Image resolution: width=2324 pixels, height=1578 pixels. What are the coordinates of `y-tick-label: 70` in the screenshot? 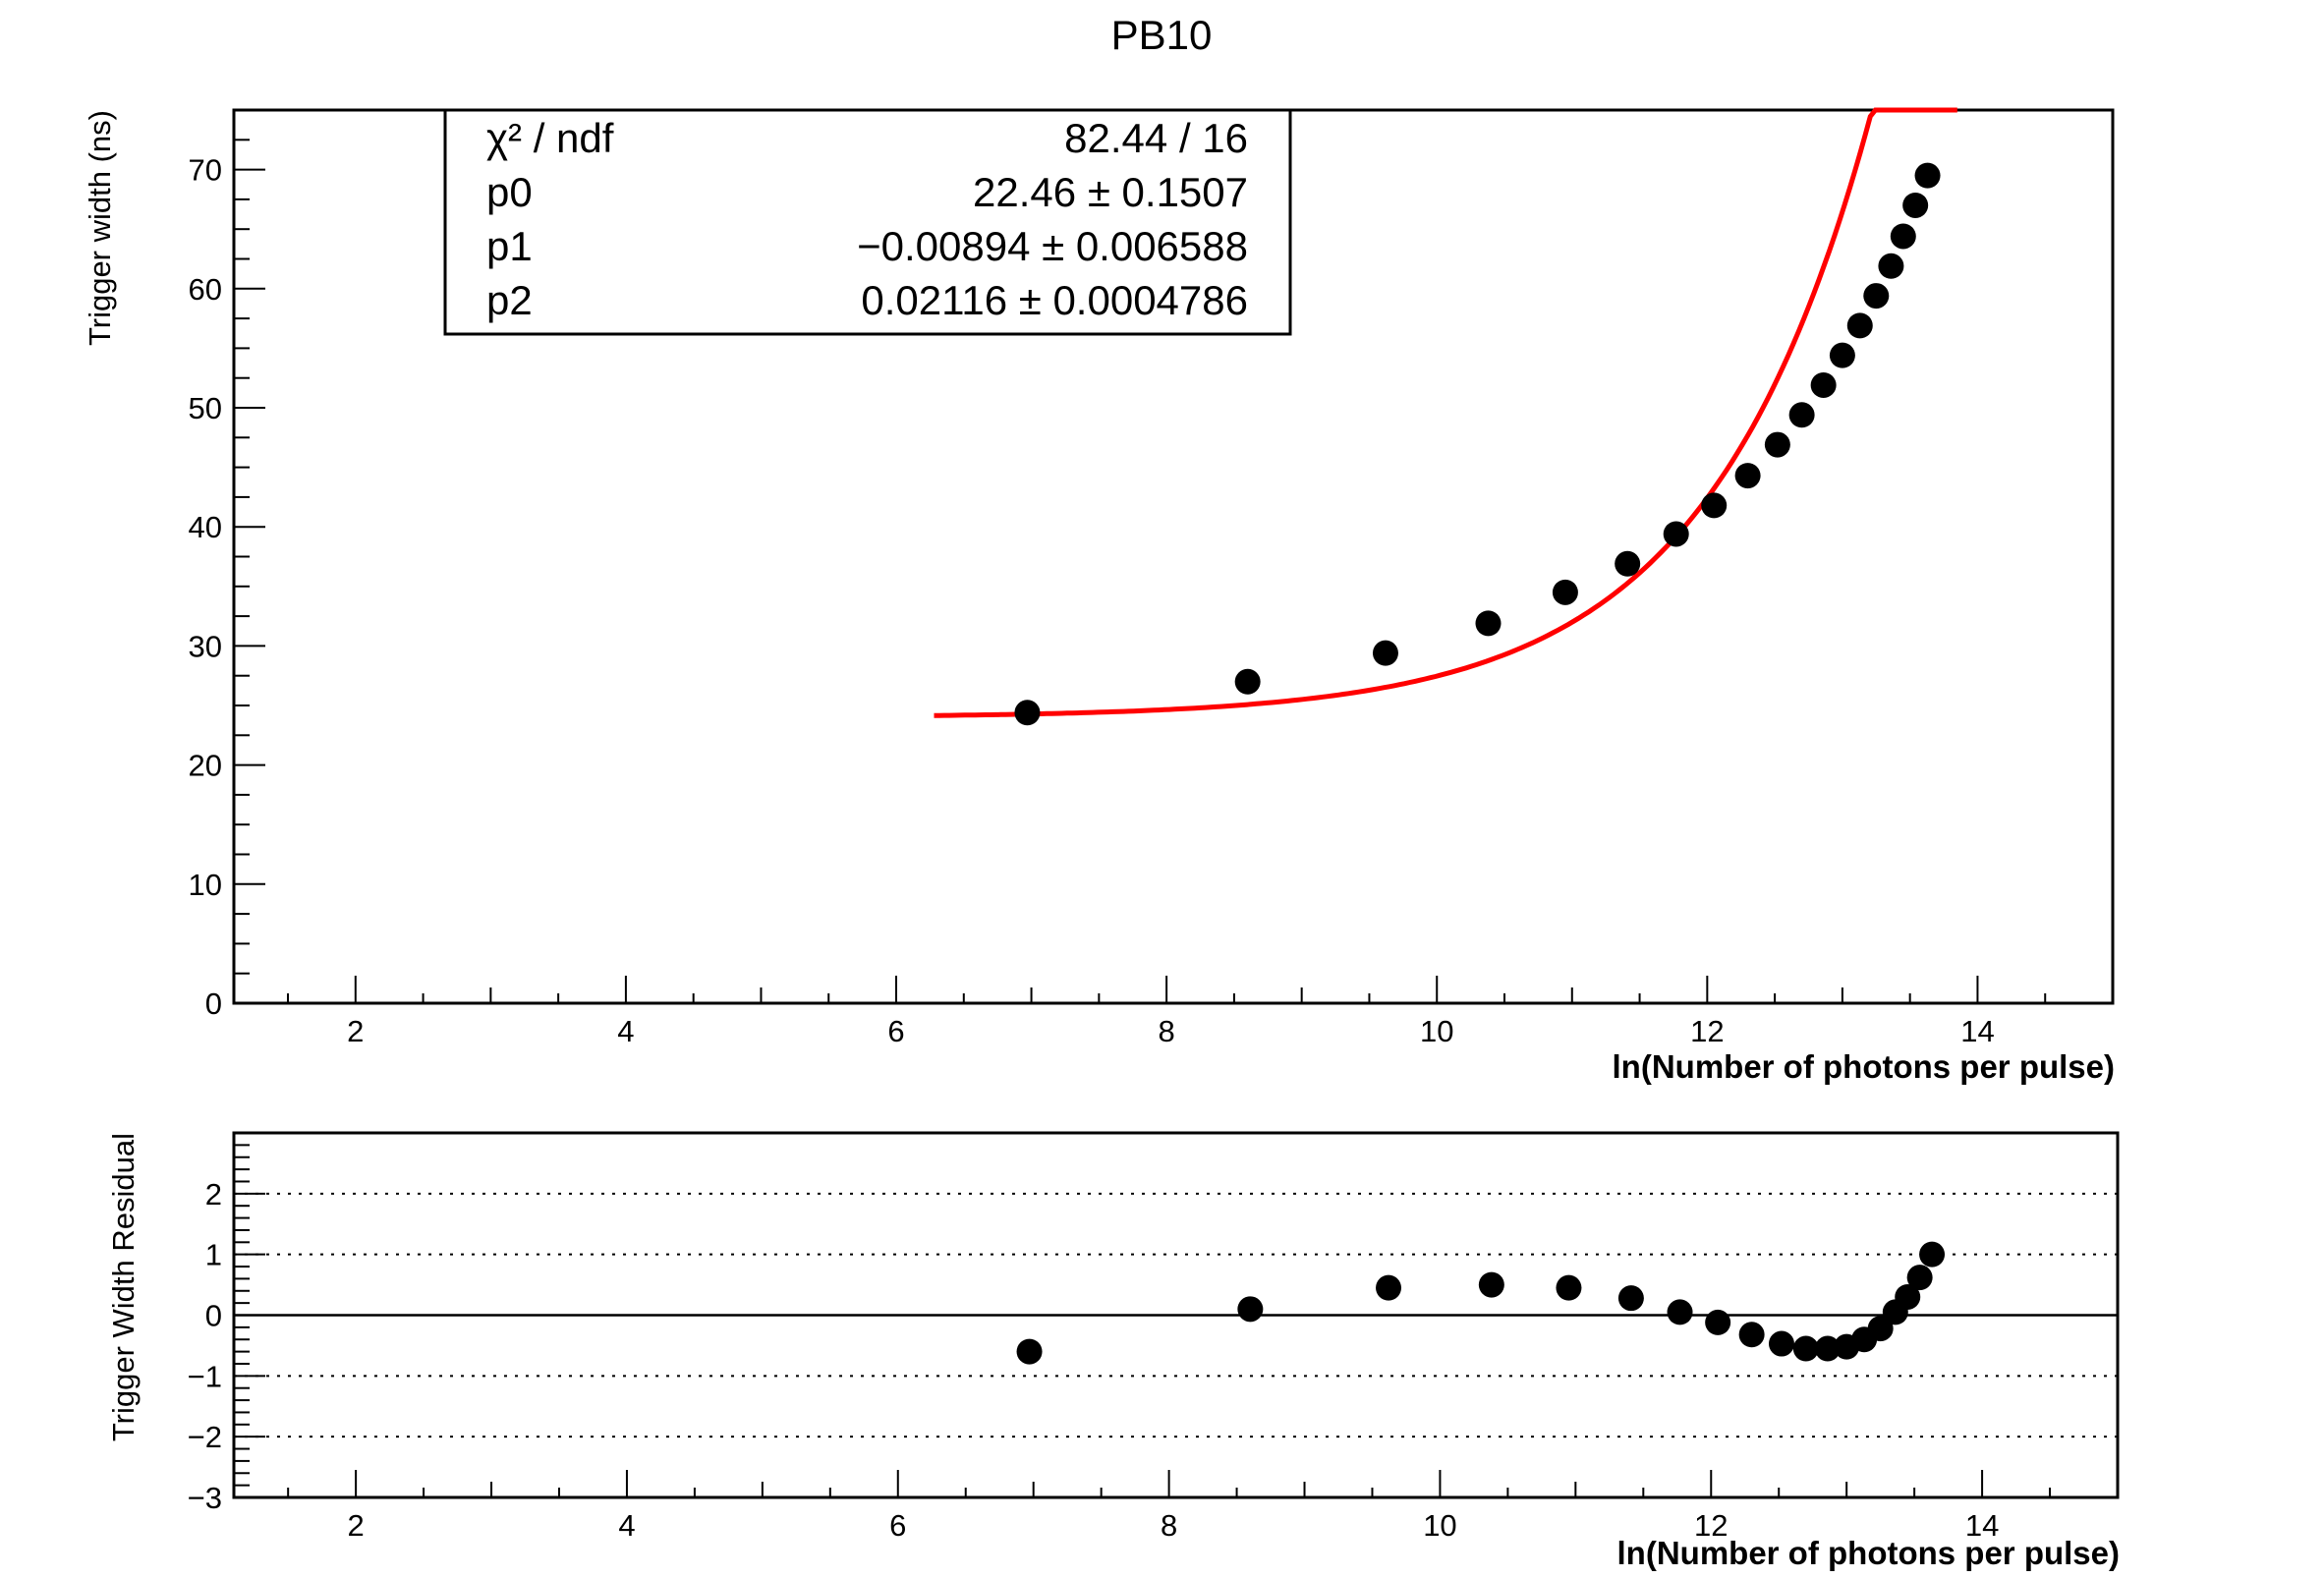 It's located at (206, 170).